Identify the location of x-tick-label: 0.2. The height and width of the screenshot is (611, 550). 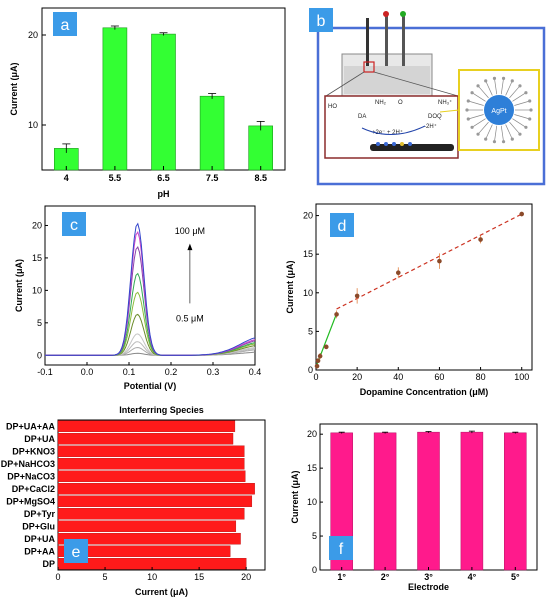
(171, 372).